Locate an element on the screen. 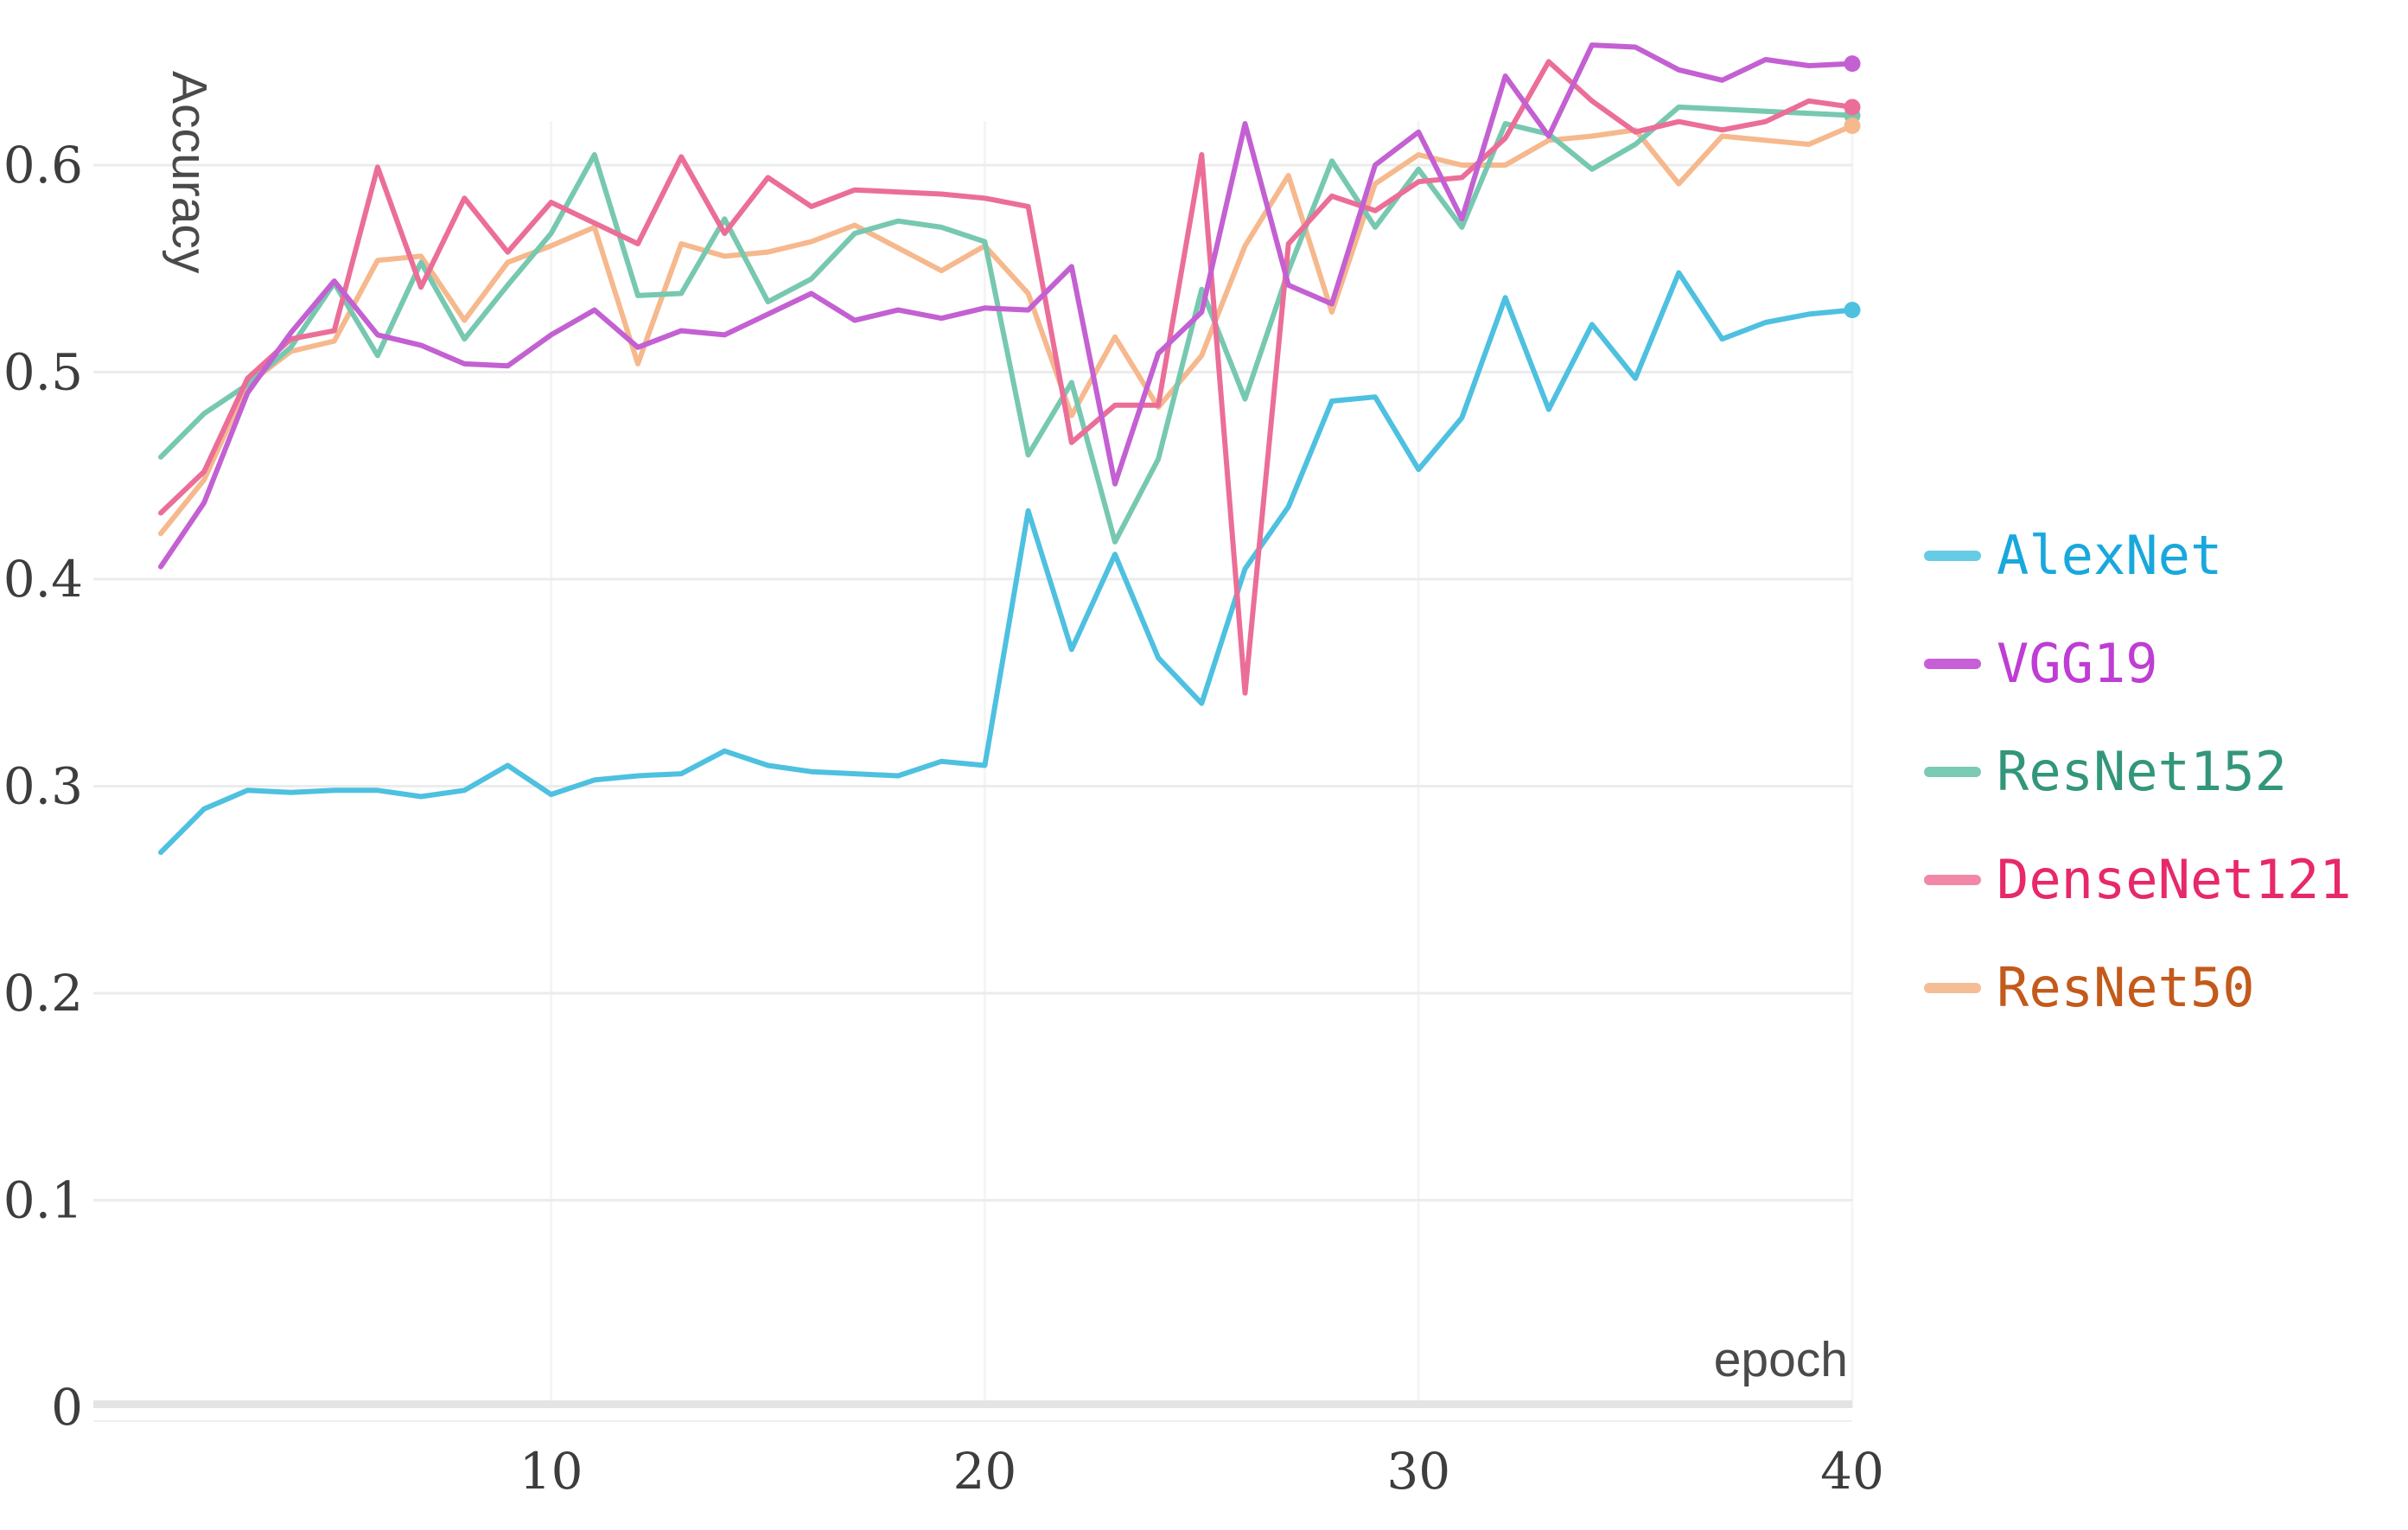  y-tick-label: 0.1 is located at coordinates (43, 1201).